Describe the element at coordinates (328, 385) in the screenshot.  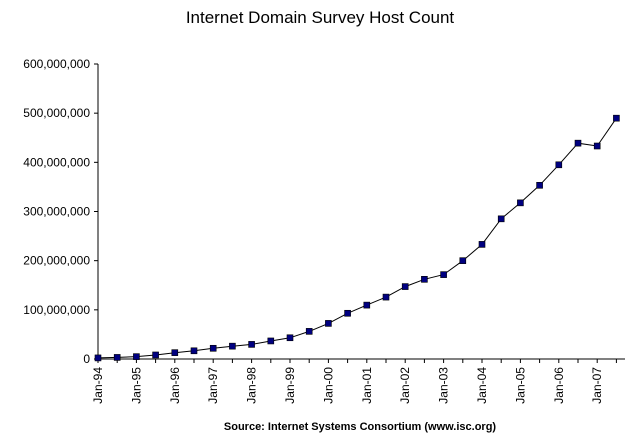
I see `x-tick-label: Jan-00` at that location.